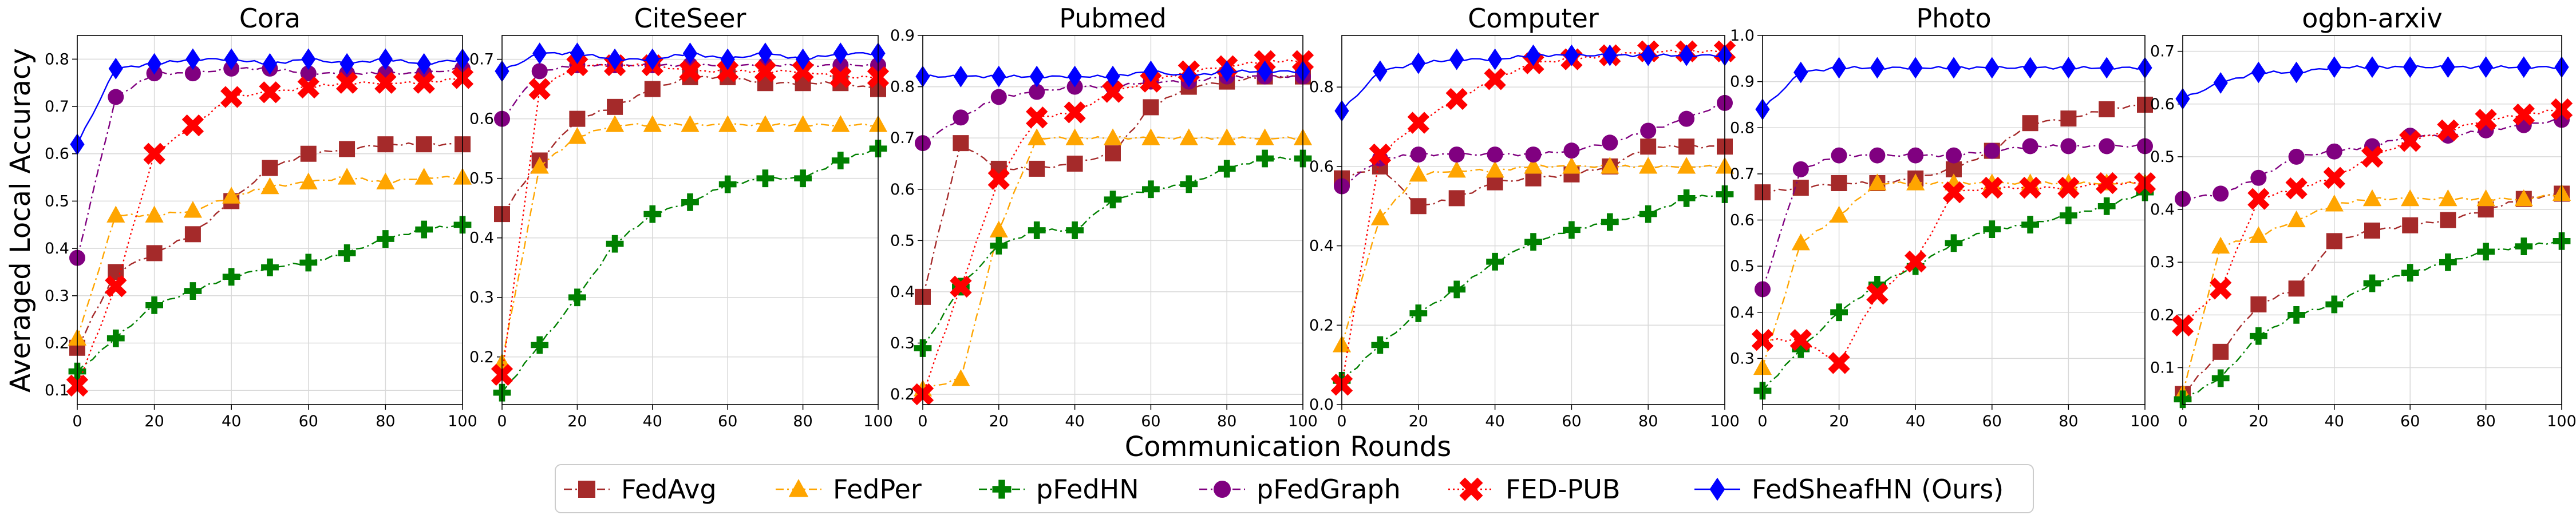 This screenshot has height=515, width=2576. I want to click on x-tick-label: 60, so click(1992, 421).